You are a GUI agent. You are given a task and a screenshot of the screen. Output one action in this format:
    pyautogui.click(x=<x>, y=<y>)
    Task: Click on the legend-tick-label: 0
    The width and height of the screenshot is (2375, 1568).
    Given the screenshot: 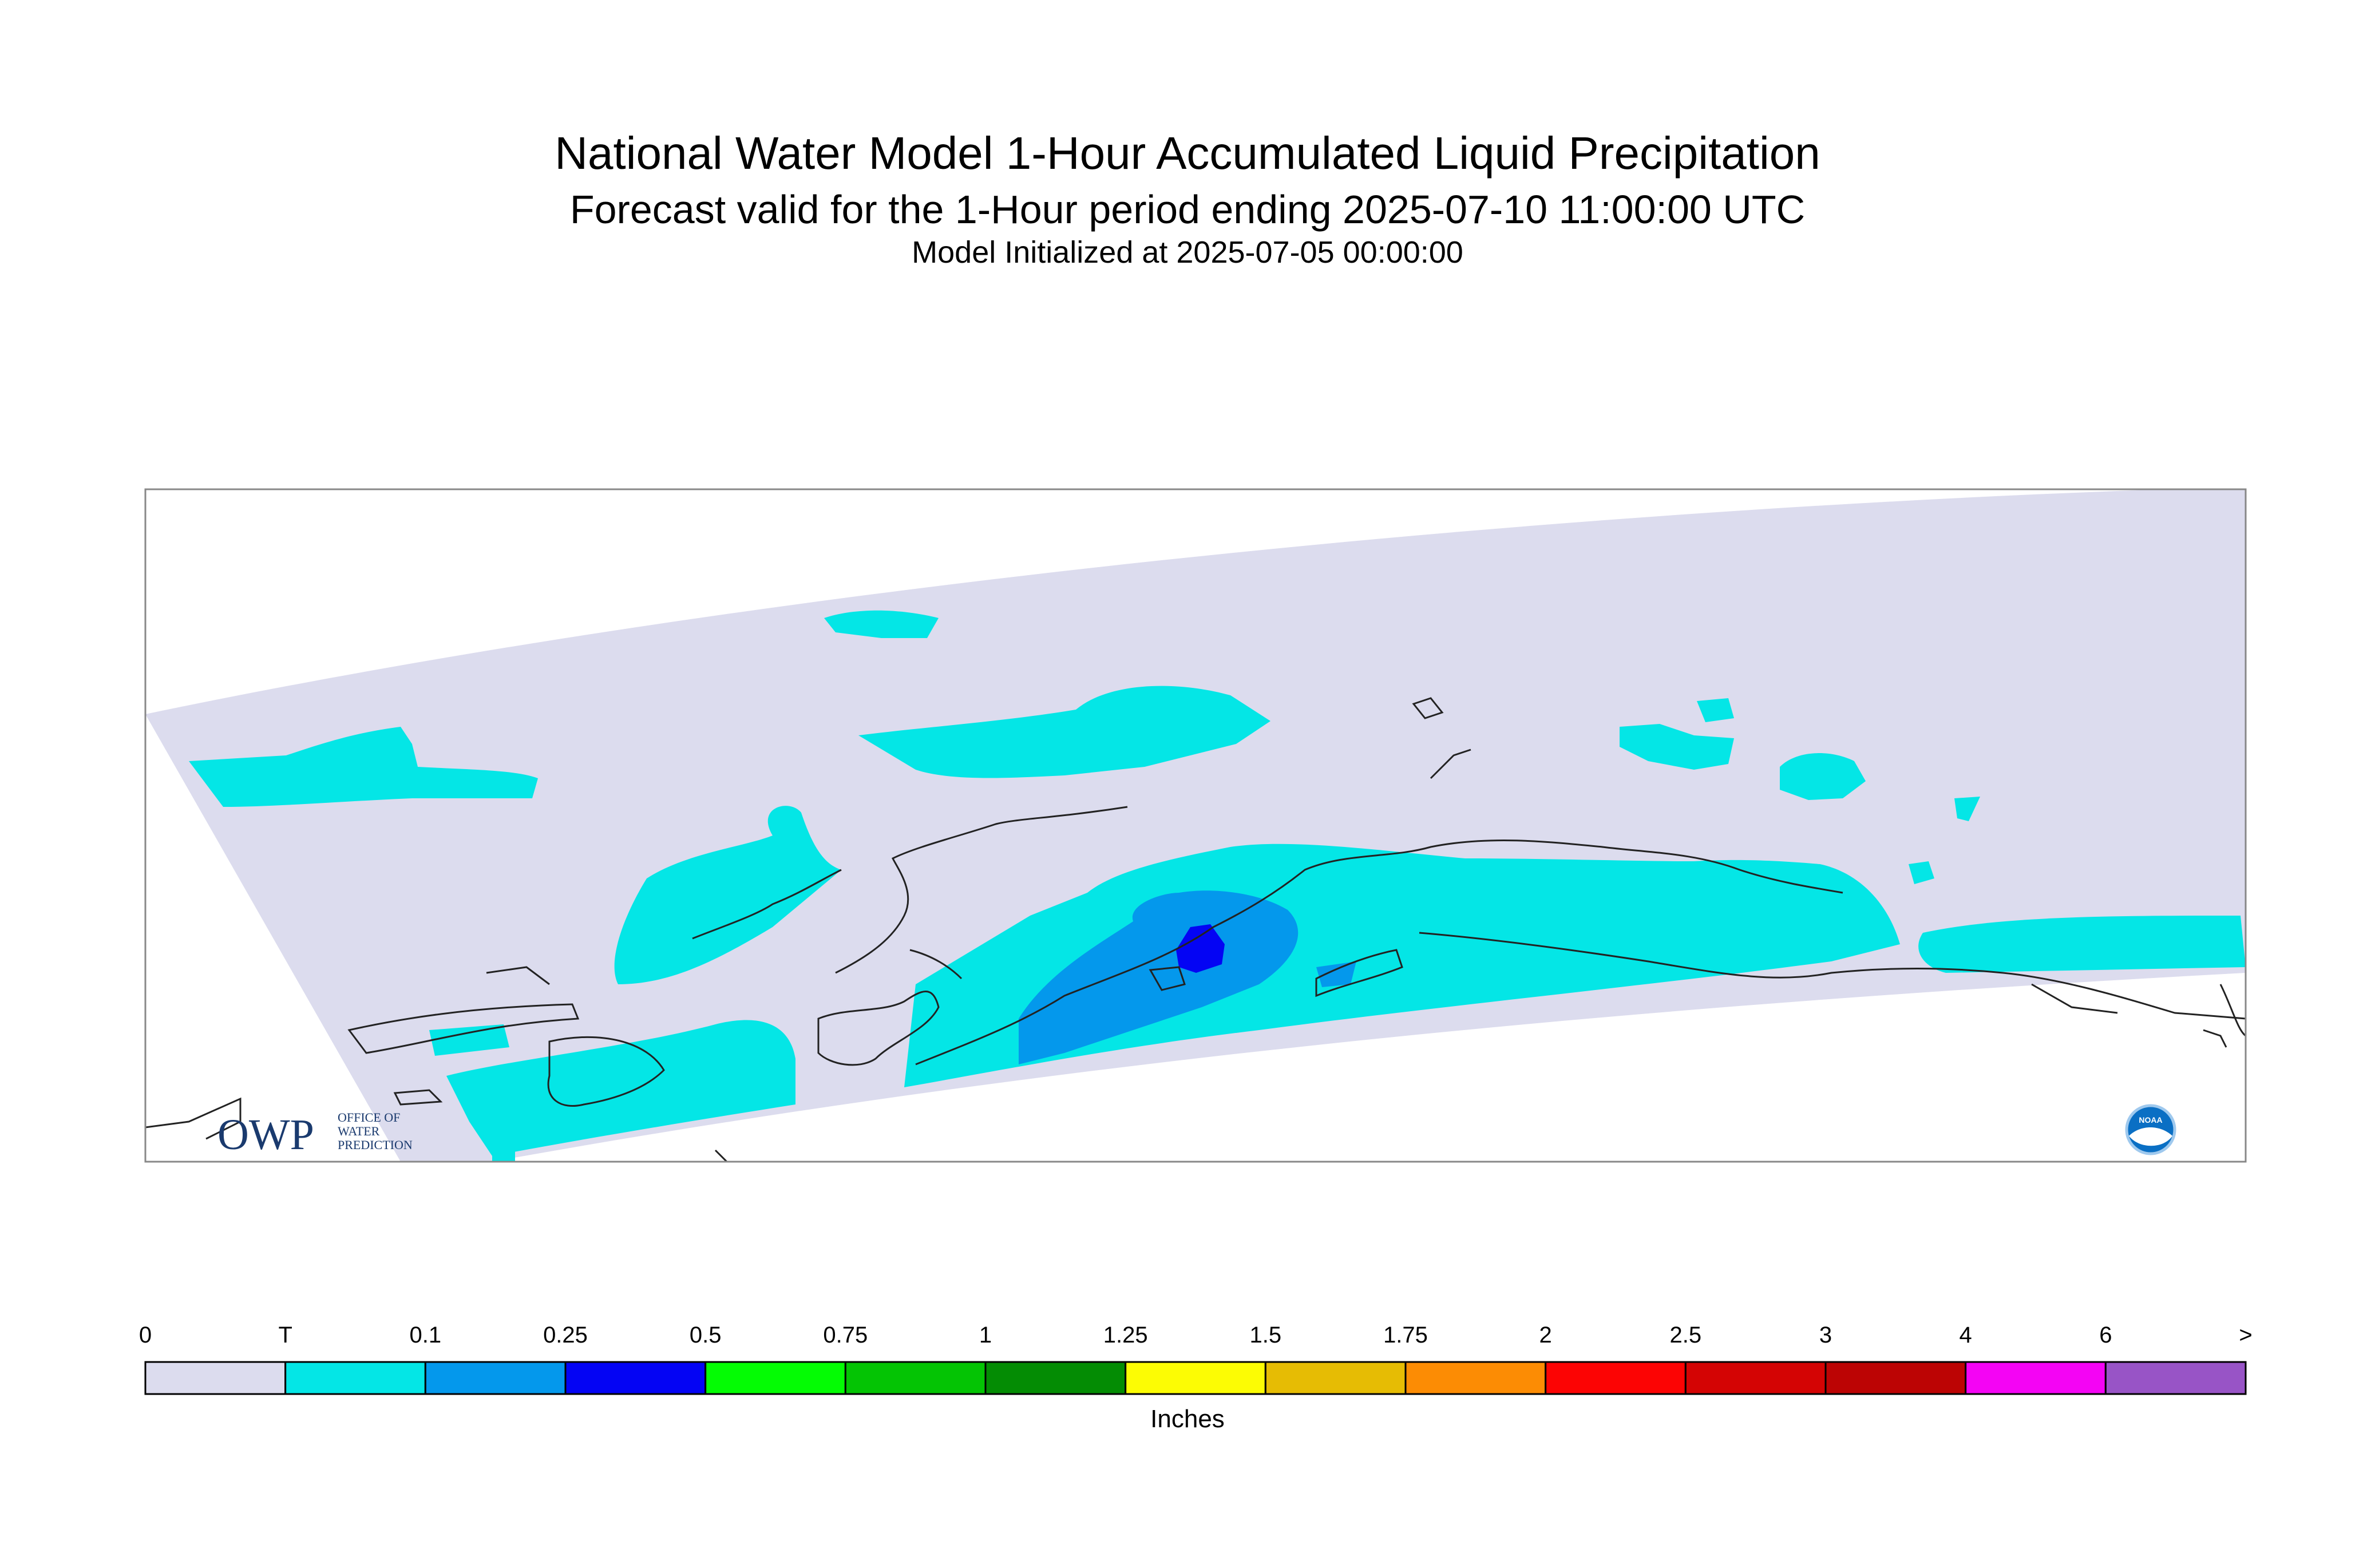 What is the action you would take?
    pyautogui.click(x=145, y=1335)
    